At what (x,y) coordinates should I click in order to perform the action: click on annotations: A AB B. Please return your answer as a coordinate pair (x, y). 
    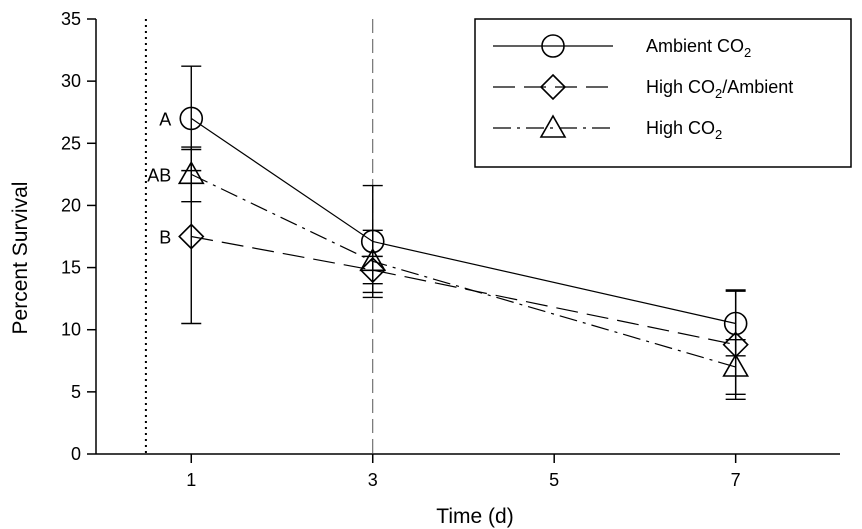
    Looking at the image, I should click on (159, 178).